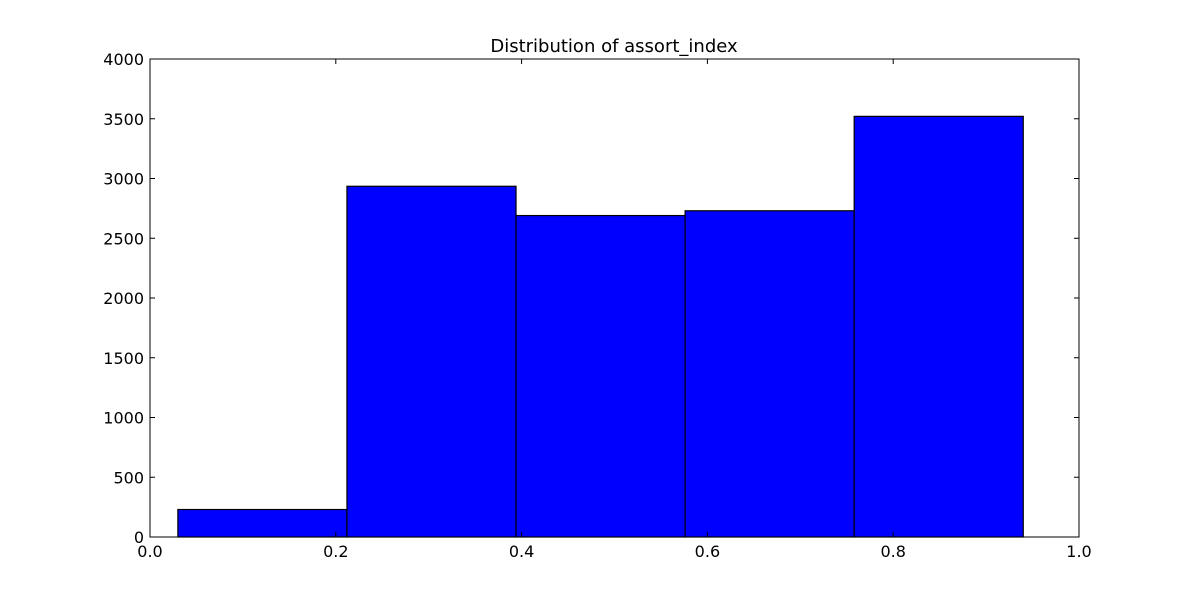 This screenshot has height=601, width=1198. I want to click on y-tick-label: 500, so click(128, 477).